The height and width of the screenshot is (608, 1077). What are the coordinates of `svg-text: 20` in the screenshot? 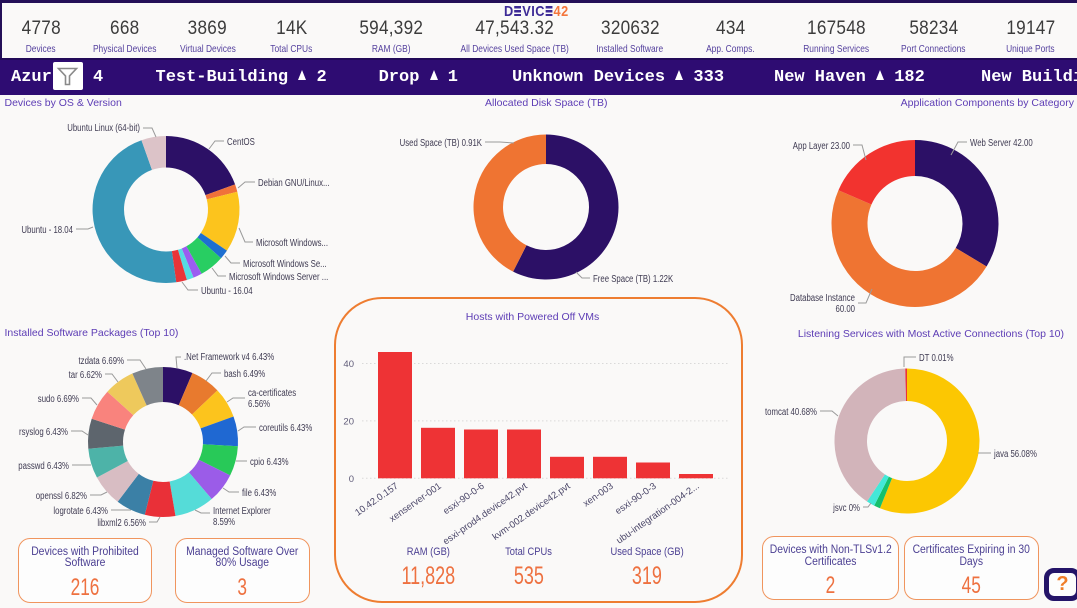 It's located at (348, 421).